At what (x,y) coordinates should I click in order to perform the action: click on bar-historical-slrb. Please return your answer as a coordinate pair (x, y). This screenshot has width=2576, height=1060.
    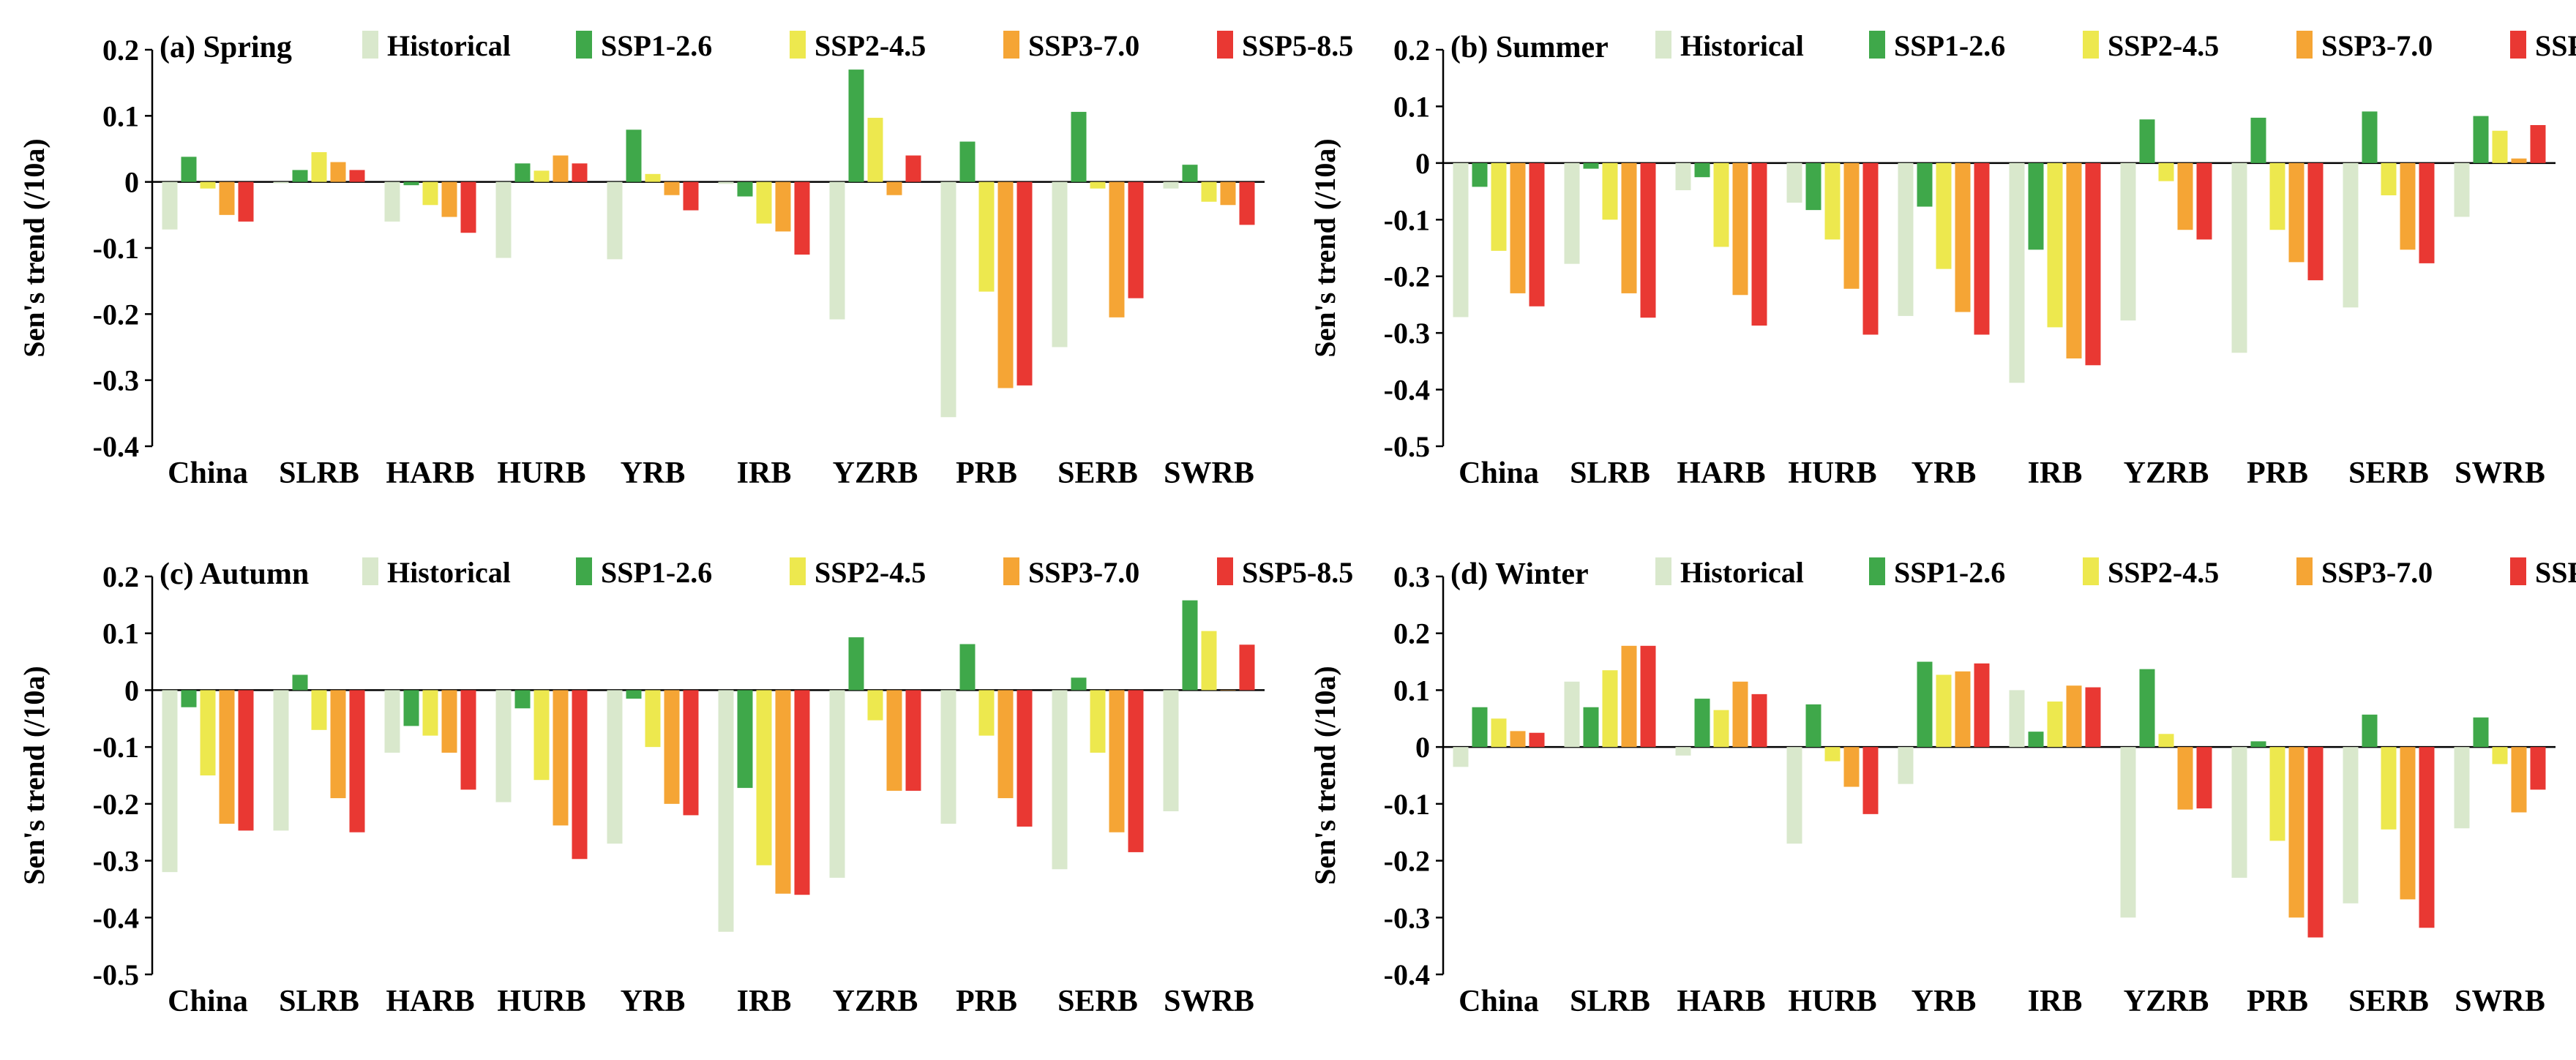
    Looking at the image, I should click on (281, 182).